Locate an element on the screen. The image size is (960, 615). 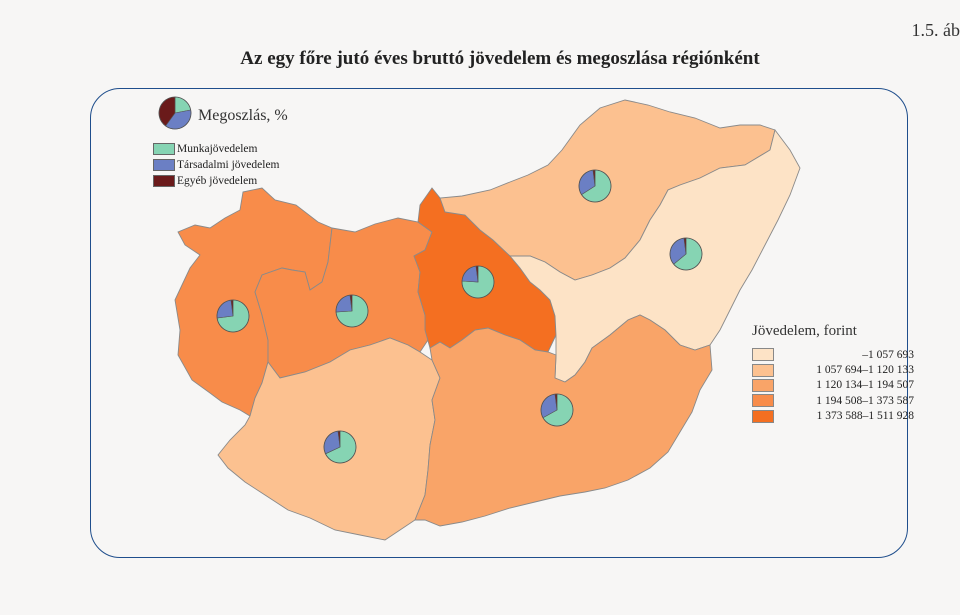
pie-western-transdanubia-outline is located at coordinates (233, 316).